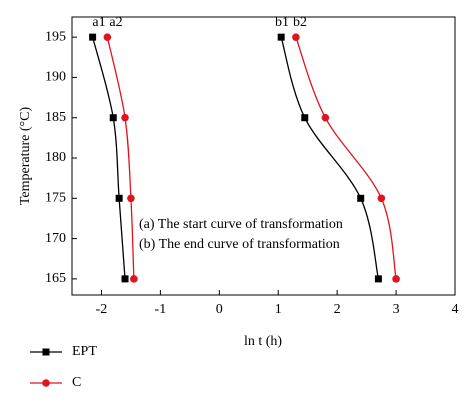  Describe the element at coordinates (455, 309) in the screenshot. I see `x-tick-label: 4` at that location.